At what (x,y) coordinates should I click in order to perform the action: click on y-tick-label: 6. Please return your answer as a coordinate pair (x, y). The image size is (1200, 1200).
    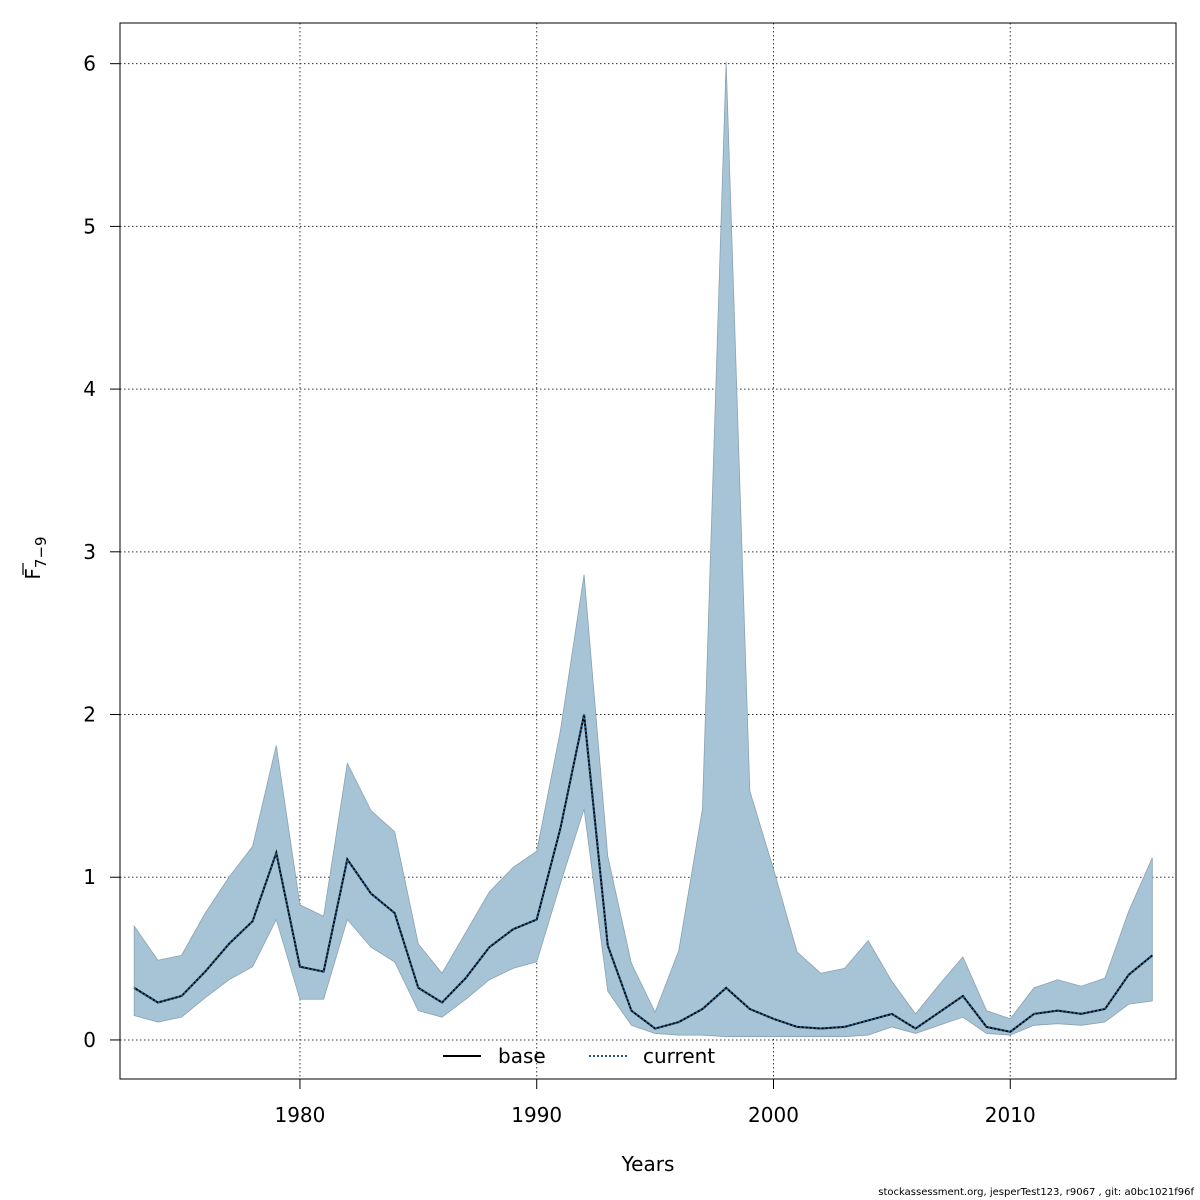
    Looking at the image, I should click on (89, 64).